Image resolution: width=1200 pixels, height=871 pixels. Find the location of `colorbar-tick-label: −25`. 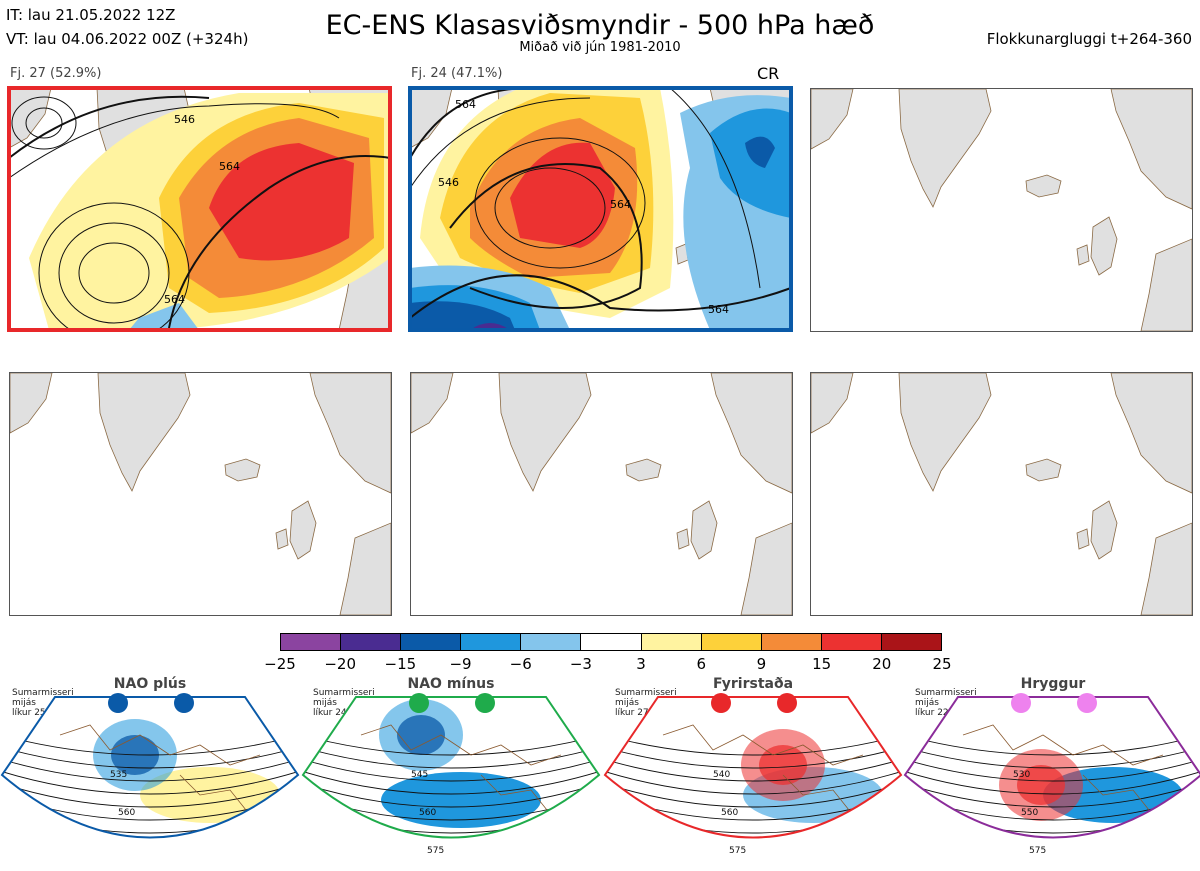

colorbar-tick-label: −25 is located at coordinates (280, 664).